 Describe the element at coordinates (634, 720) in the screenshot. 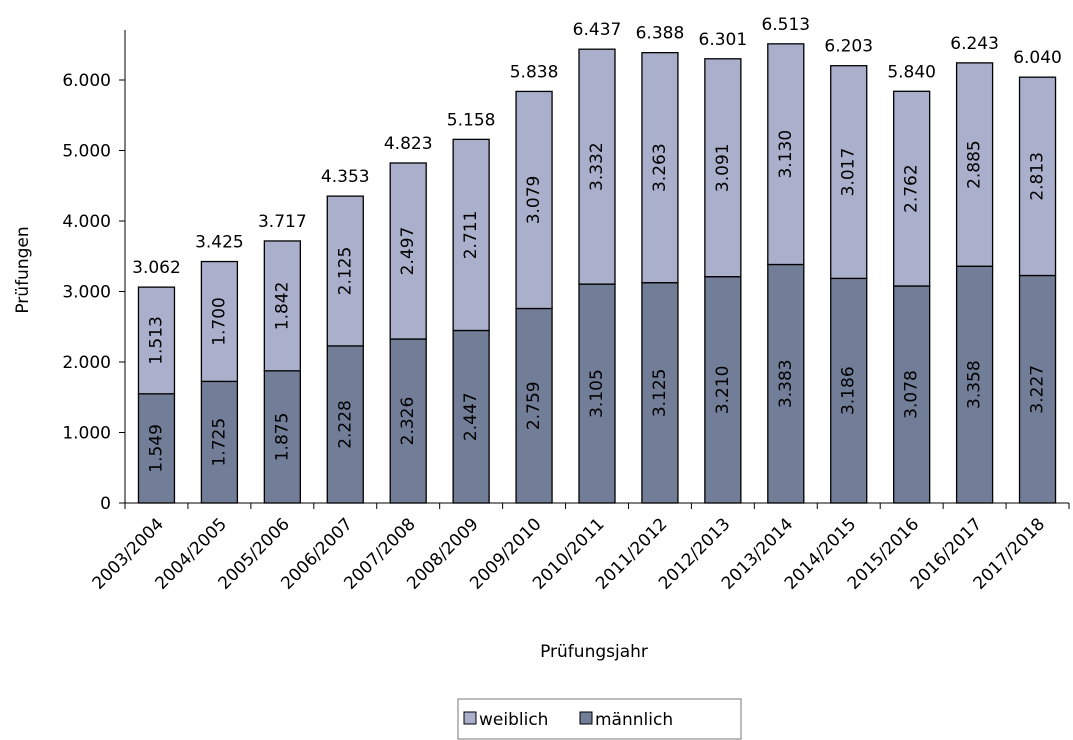

I see `legend-label: männlich` at that location.